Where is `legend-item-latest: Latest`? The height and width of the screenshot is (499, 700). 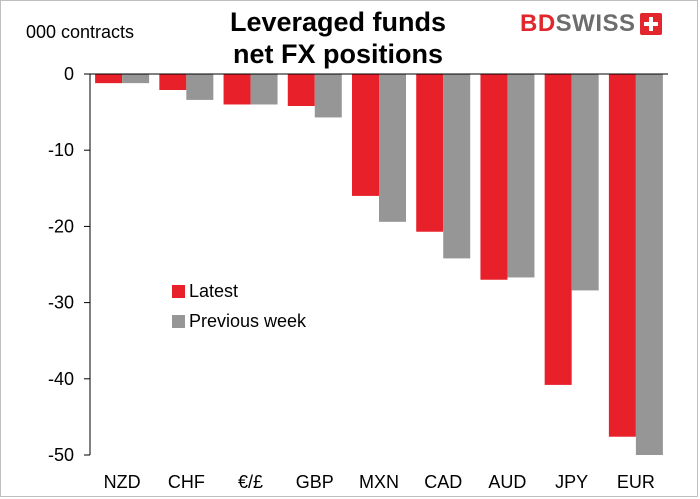
legend-item-latest: Latest is located at coordinates (239, 291).